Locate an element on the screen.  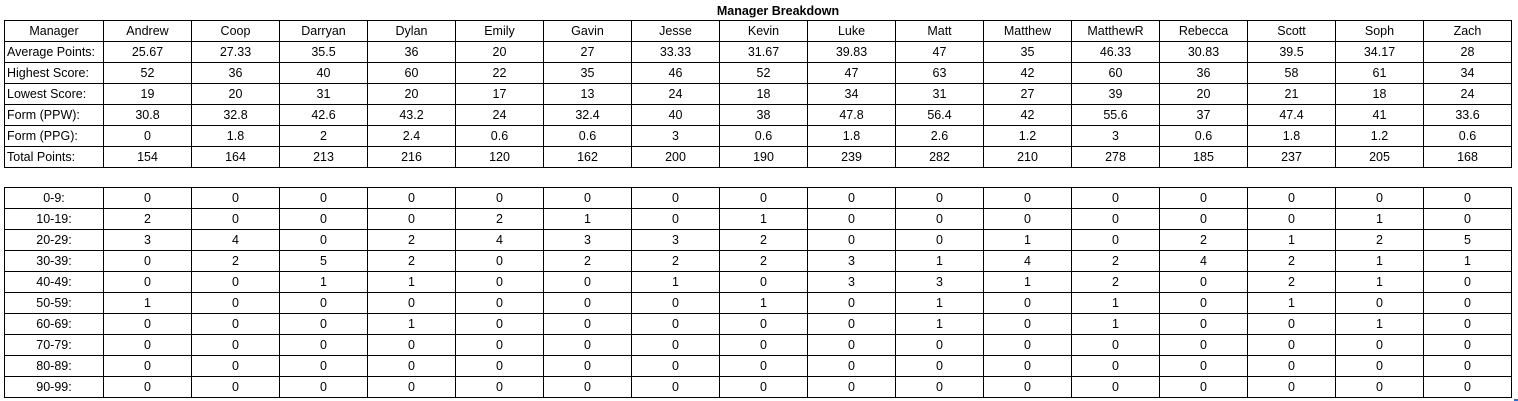
stat-value-cell: 55.6 is located at coordinates (1115, 115).